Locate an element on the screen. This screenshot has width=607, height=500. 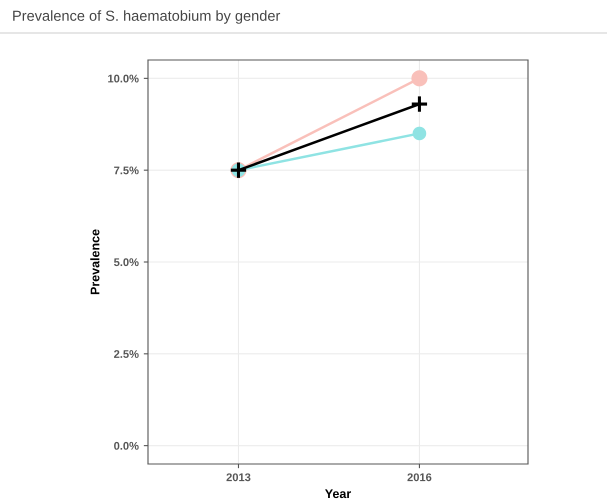
y-tick-label: 5.0% is located at coordinates (126, 262).